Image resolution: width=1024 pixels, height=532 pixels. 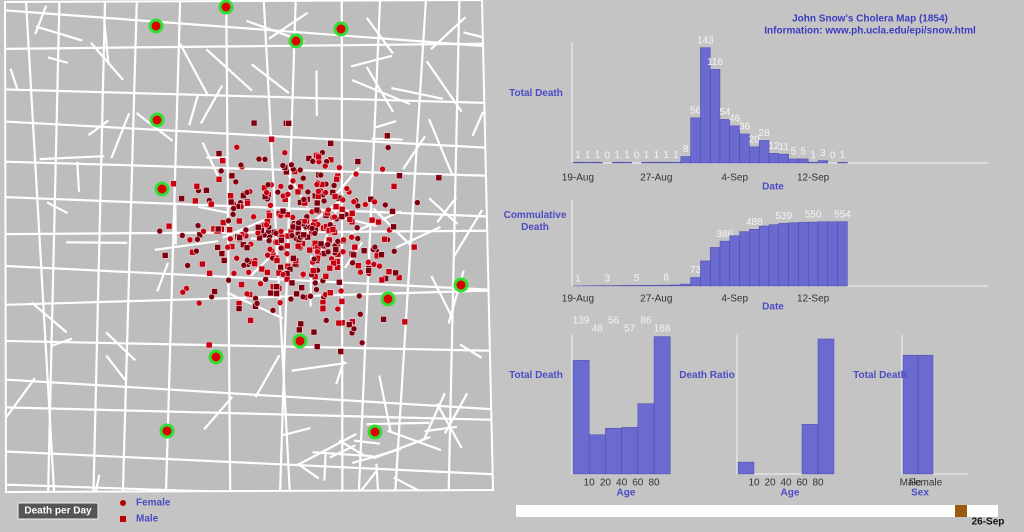 What do you see at coordinates (735, 119) in the screenshot?
I see `value-label: 46` at bounding box center [735, 119].